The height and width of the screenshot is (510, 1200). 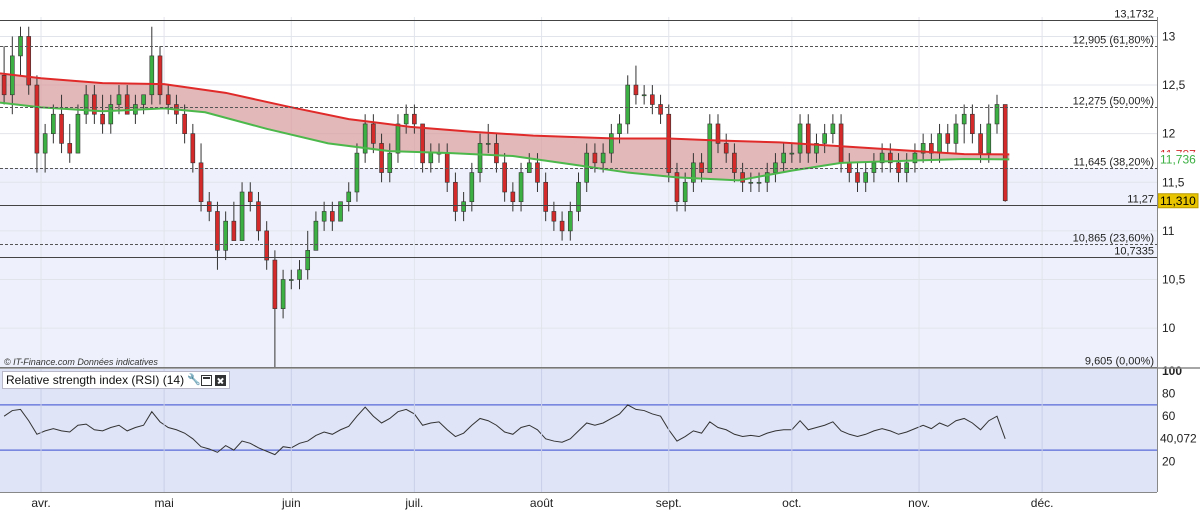 What do you see at coordinates (1174, 280) in the screenshot?
I see `price-tick-label: 10,5` at bounding box center [1174, 280].